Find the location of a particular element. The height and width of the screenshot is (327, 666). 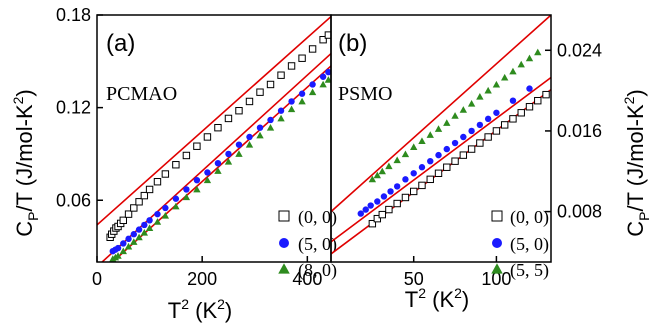

panel-b-ytick-labels: 0.008 0.016 0.024 is located at coordinates (579, 130).